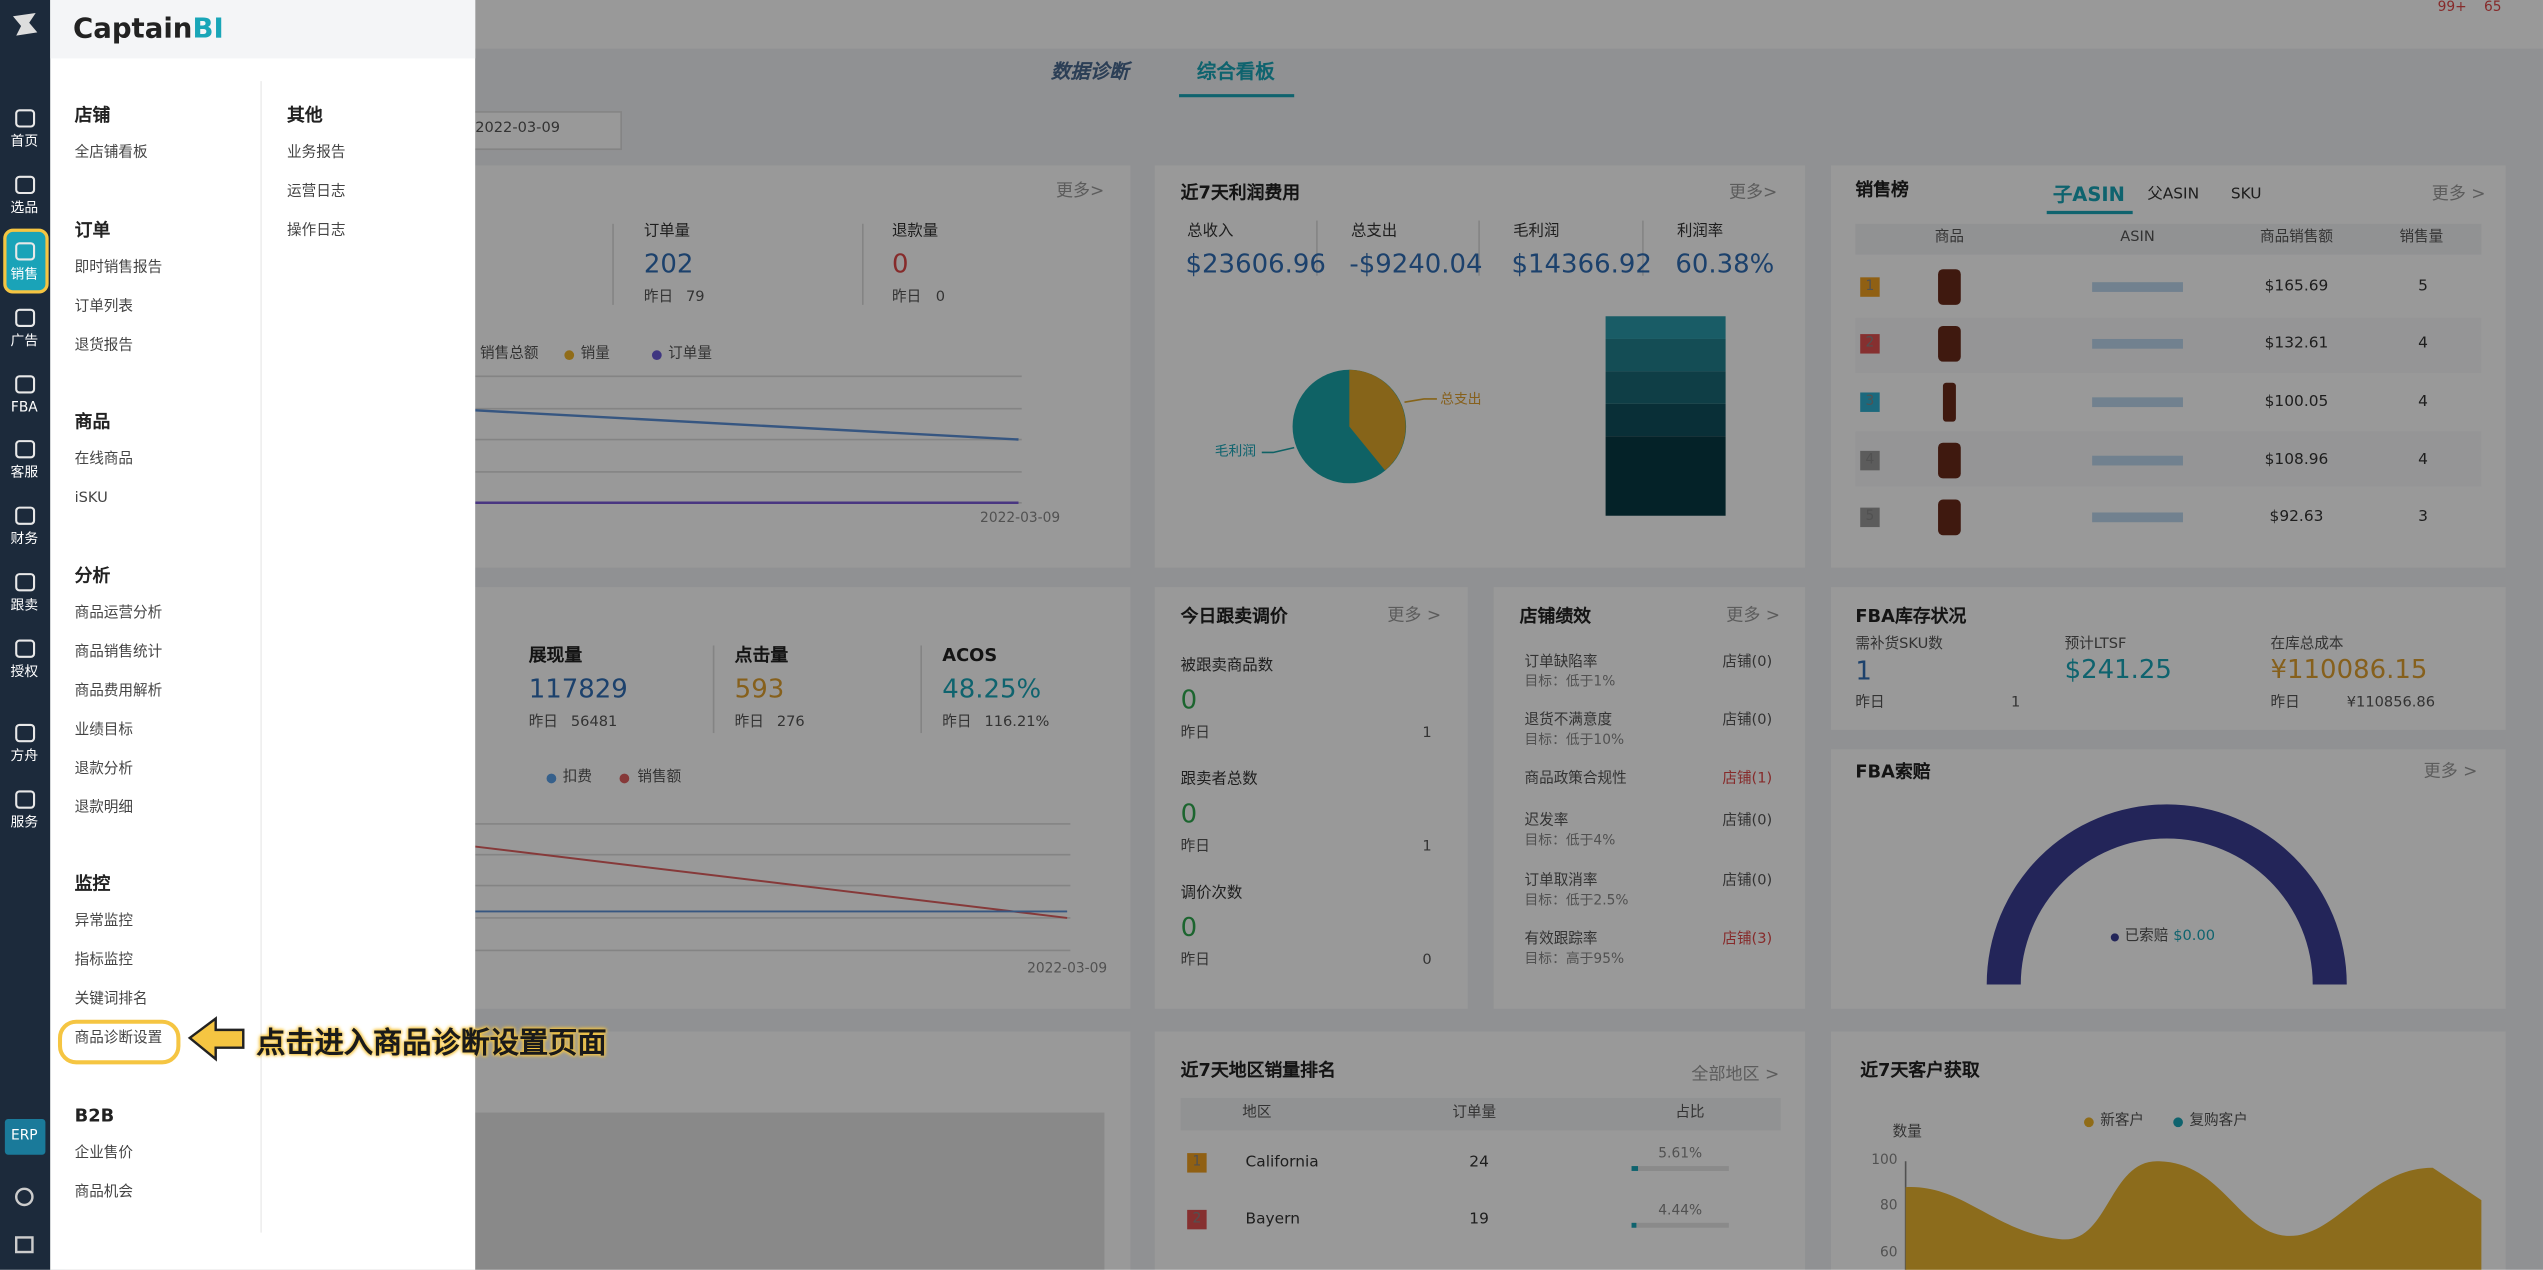  Describe the element at coordinates (2296, 286) in the screenshot. I see `rows-amount: $165.69` at that location.